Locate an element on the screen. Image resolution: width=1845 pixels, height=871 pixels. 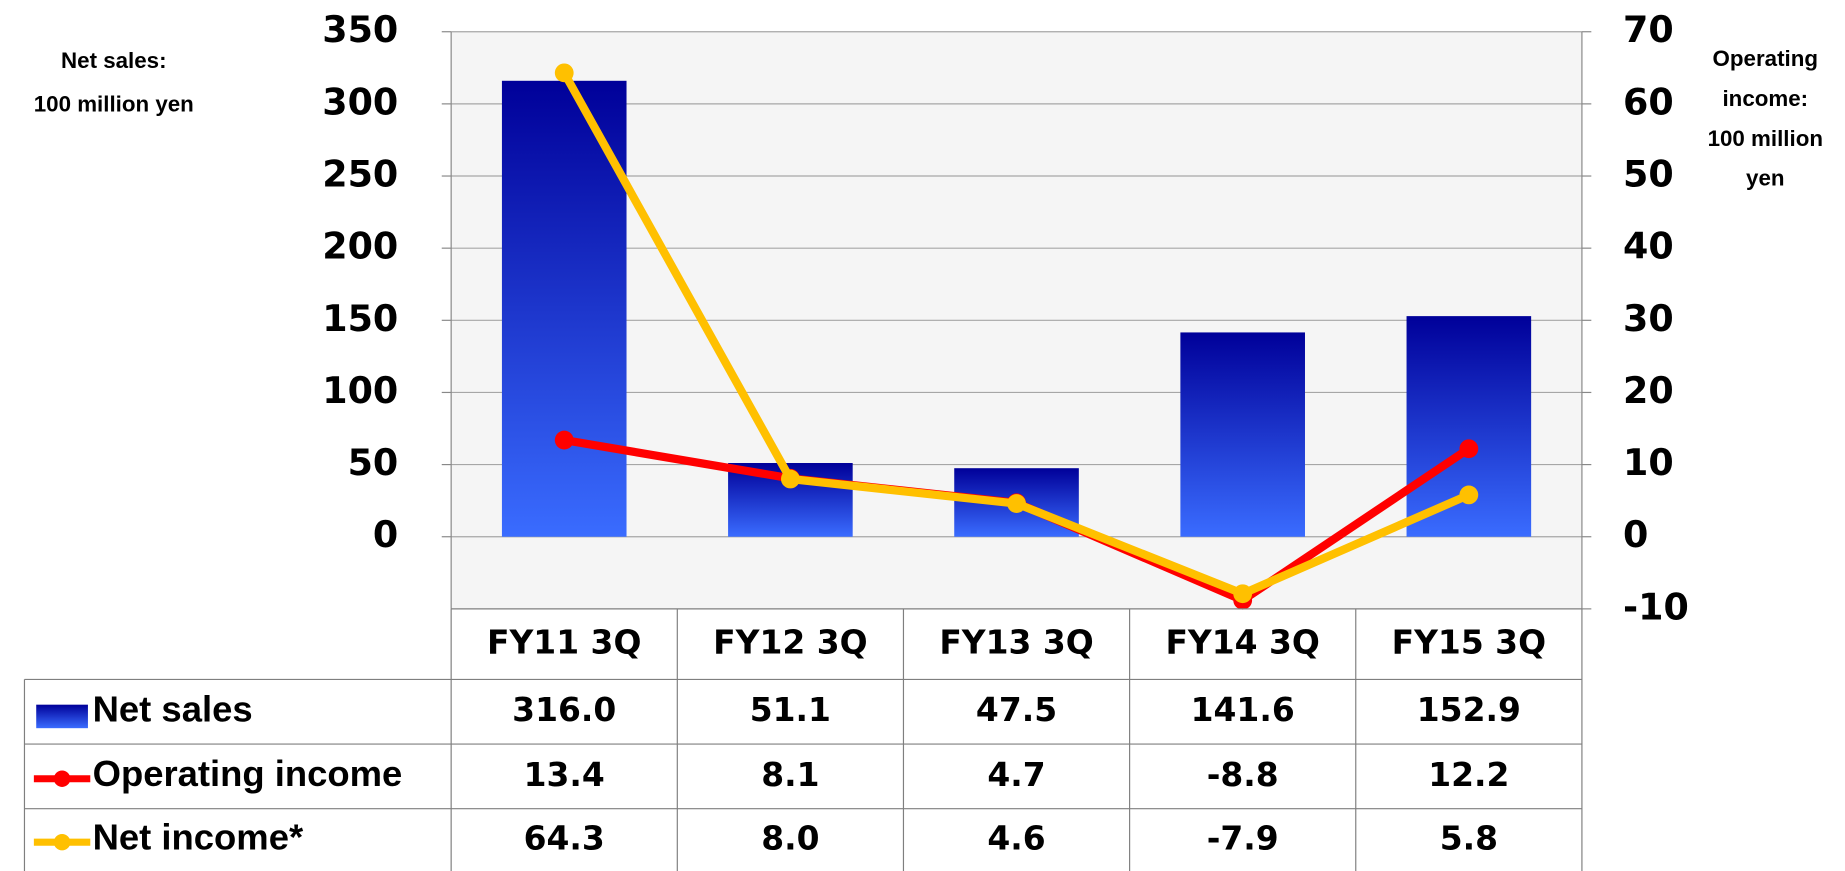
y2-tick-label: 10 is located at coordinates (1648, 462).